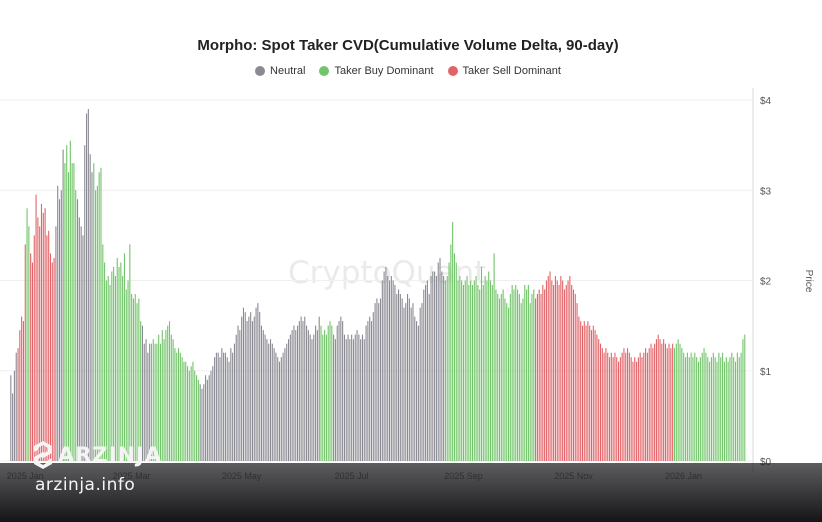  I want to click on legend-item-neutral: Neutral, so click(280, 71).